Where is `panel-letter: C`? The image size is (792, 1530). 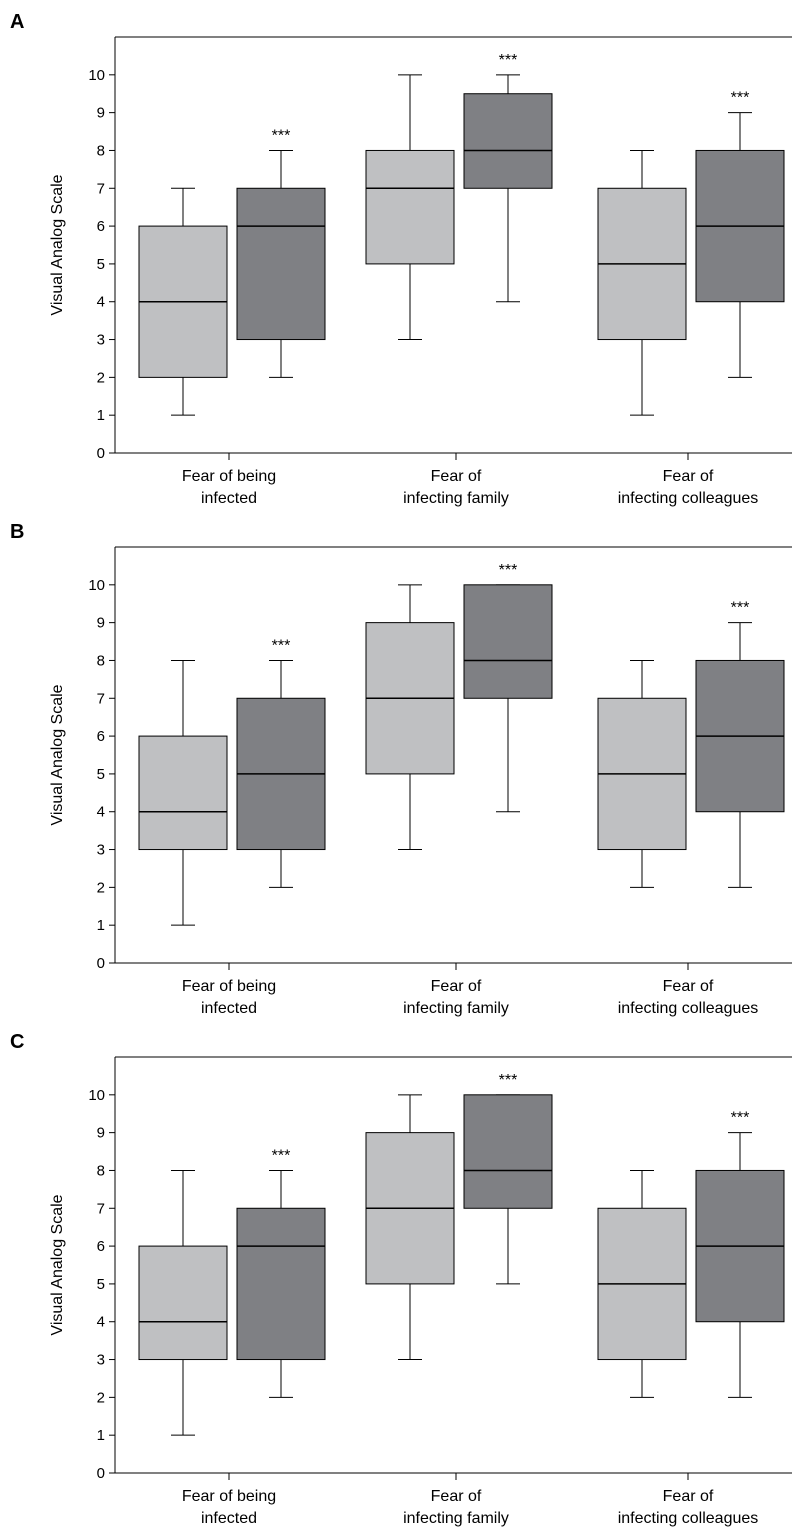
panel-letter: C is located at coordinates (17, 1042).